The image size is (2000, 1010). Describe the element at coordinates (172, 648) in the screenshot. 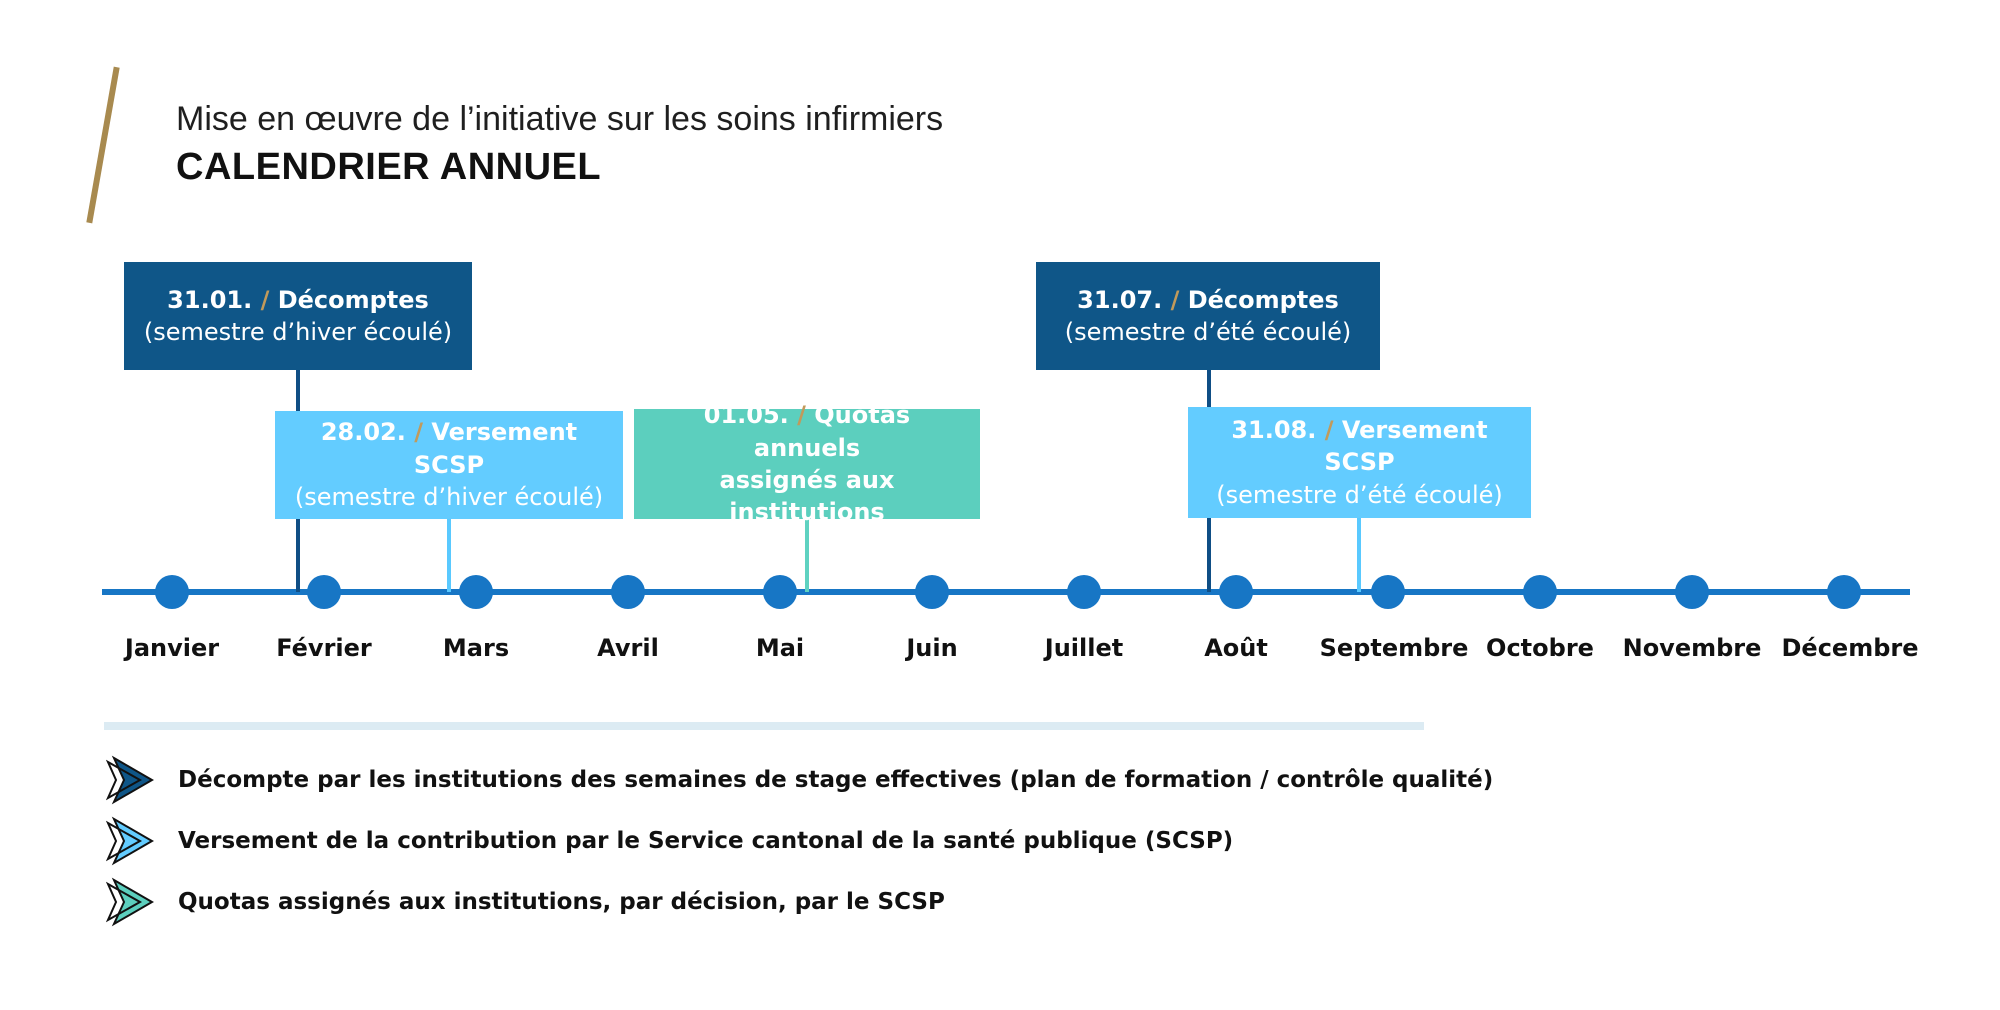

I see `month-label-janvier: Janvier` at that location.